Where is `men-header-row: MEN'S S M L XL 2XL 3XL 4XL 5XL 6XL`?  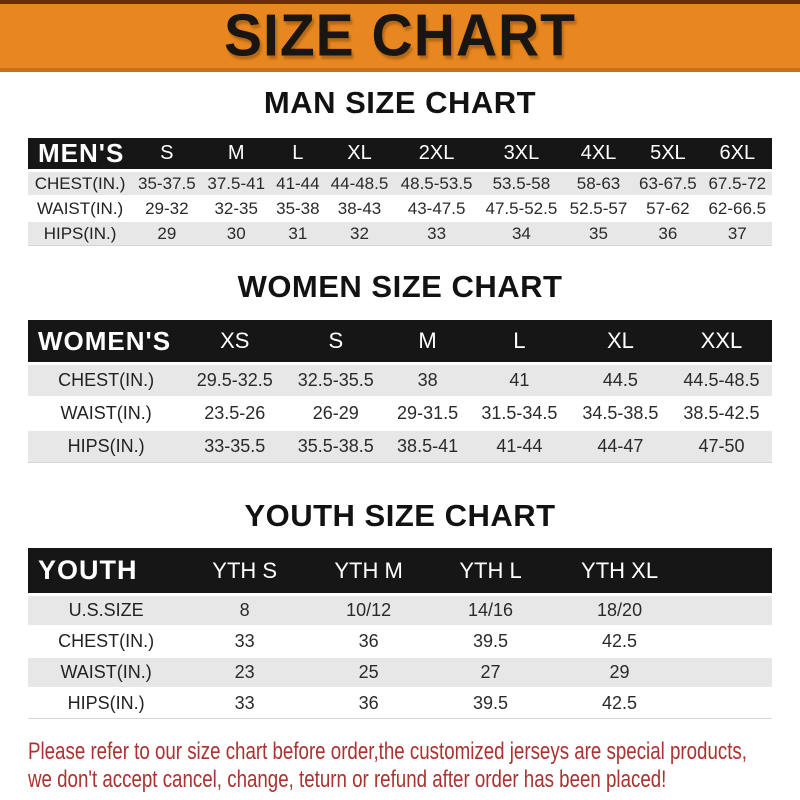 men-header-row: MEN'S S M L XL 2XL 3XL 4XL 5XL 6XL is located at coordinates (400, 155).